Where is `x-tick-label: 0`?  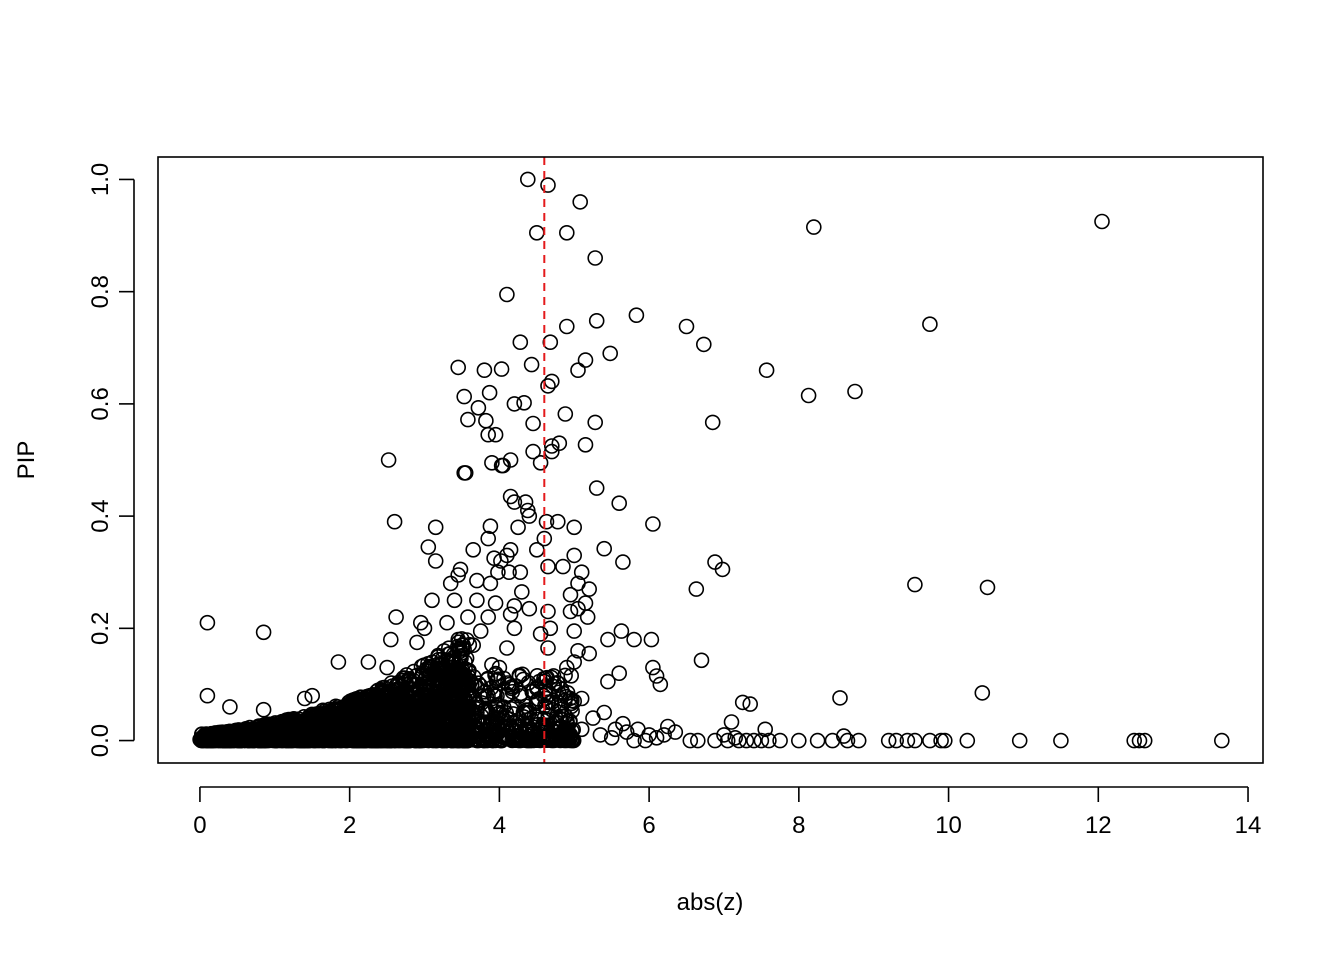 x-tick-label: 0 is located at coordinates (199, 825).